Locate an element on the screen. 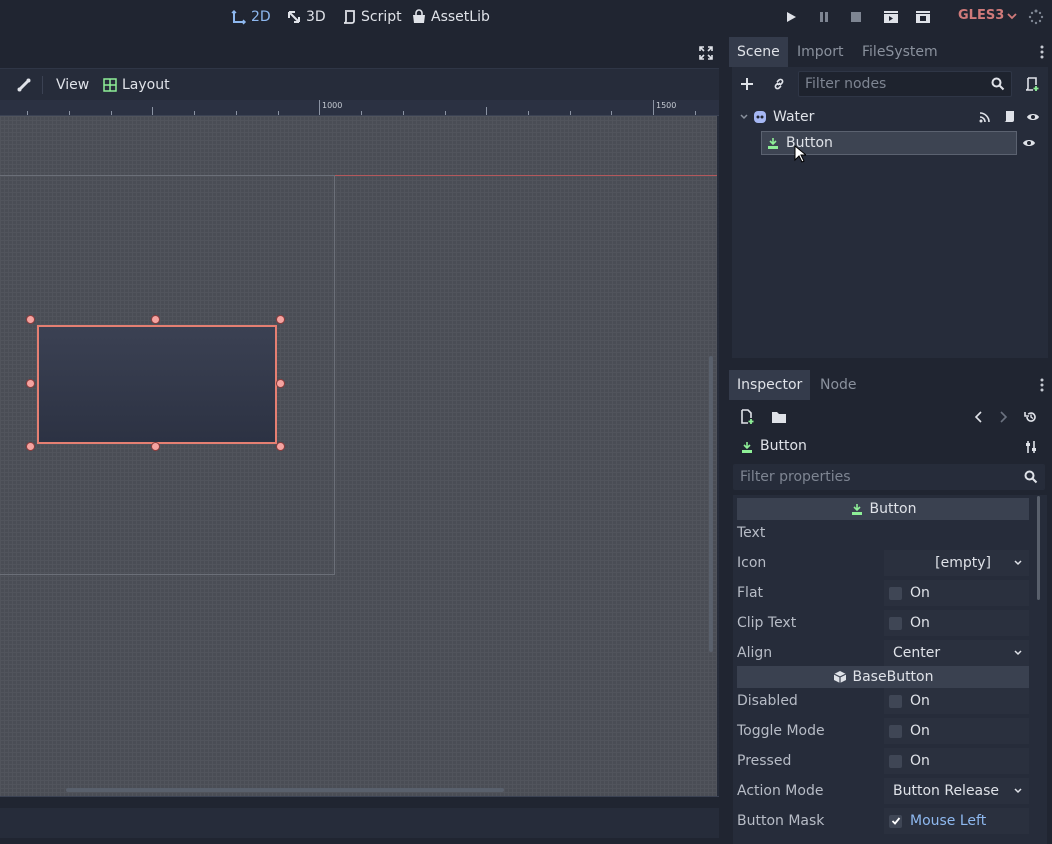 This screenshot has width=1052, height=844. load-resource-button is located at coordinates (779, 417).